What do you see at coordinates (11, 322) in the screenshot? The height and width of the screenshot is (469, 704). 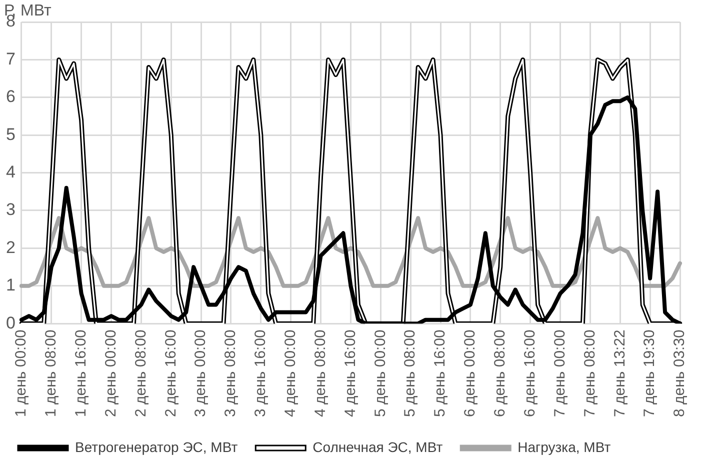 I see `y-tick-label: 0` at bounding box center [11, 322].